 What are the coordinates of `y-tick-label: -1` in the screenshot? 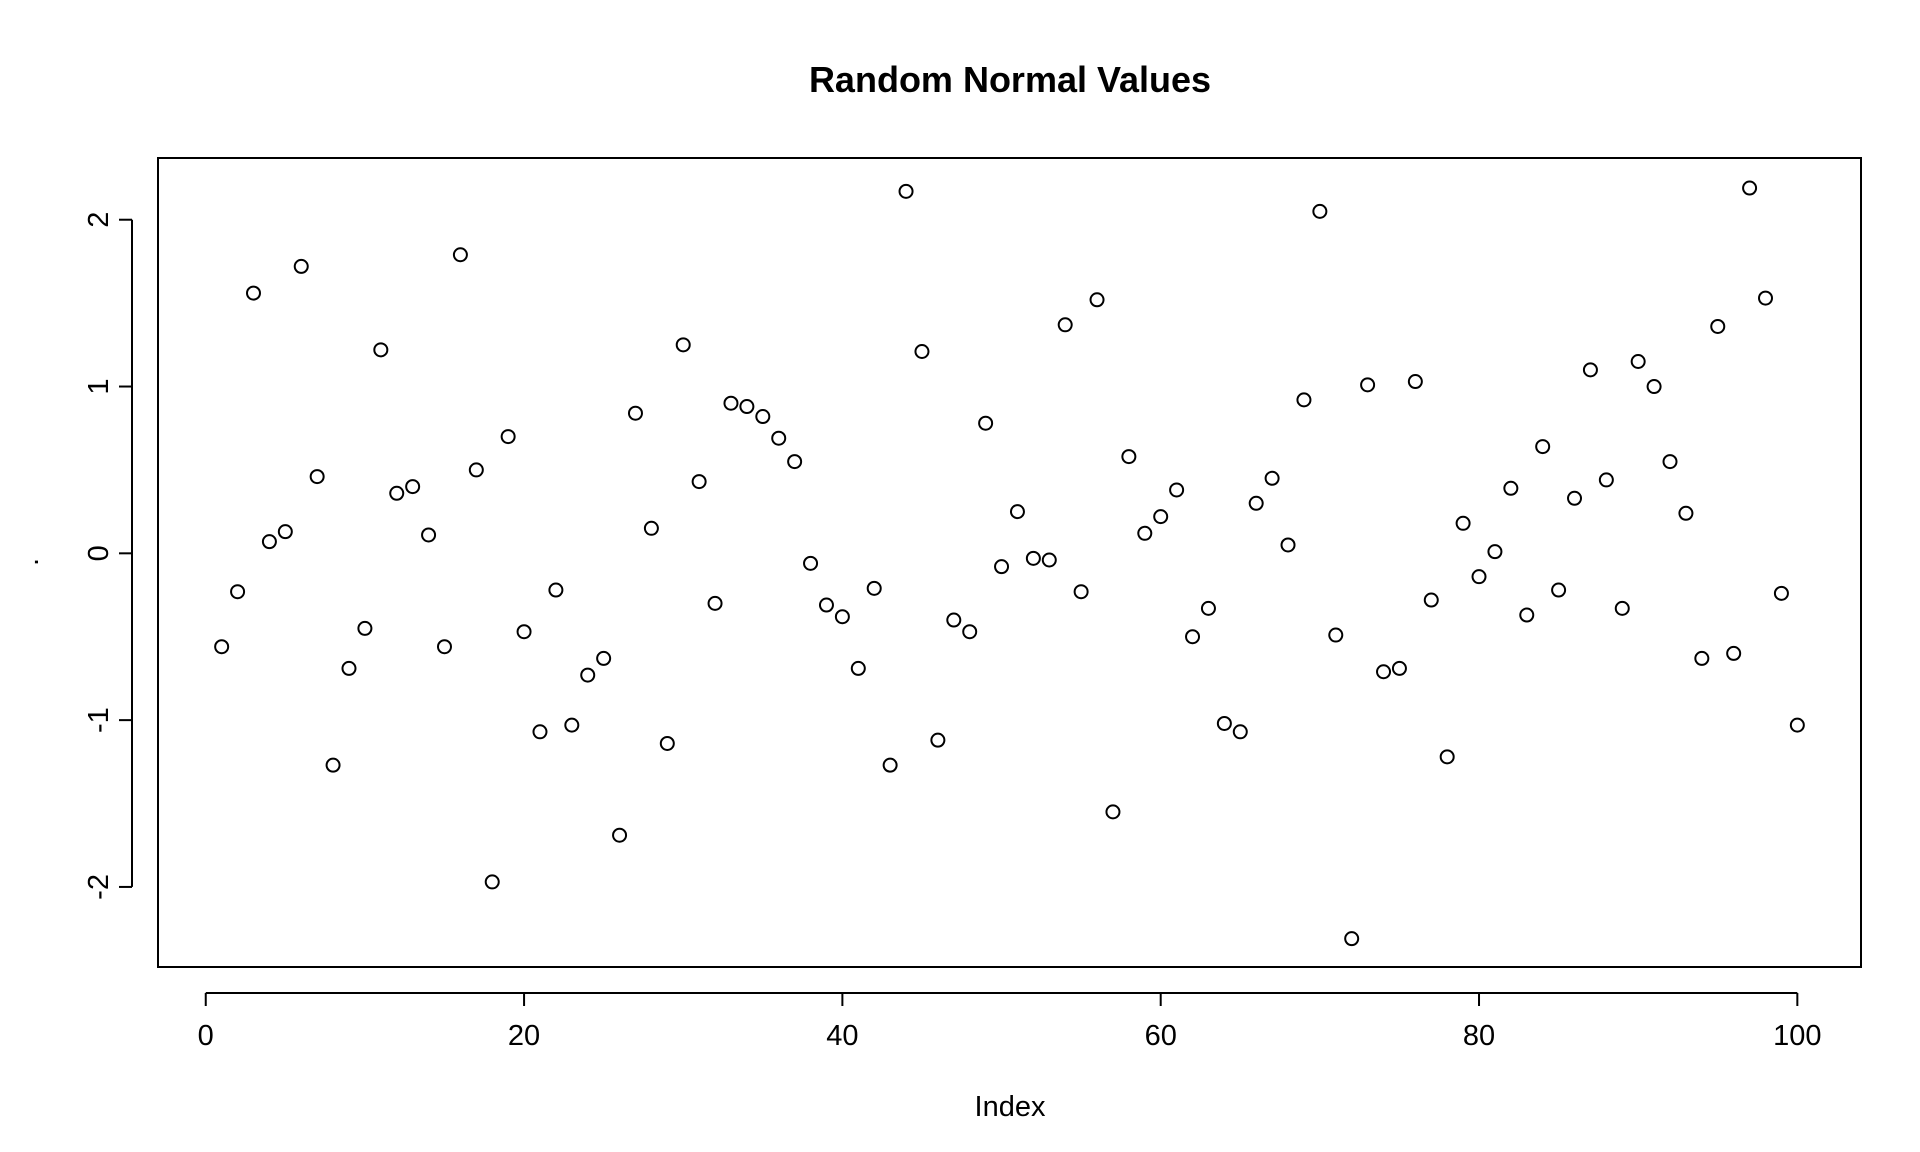 It's located at (99, 720).